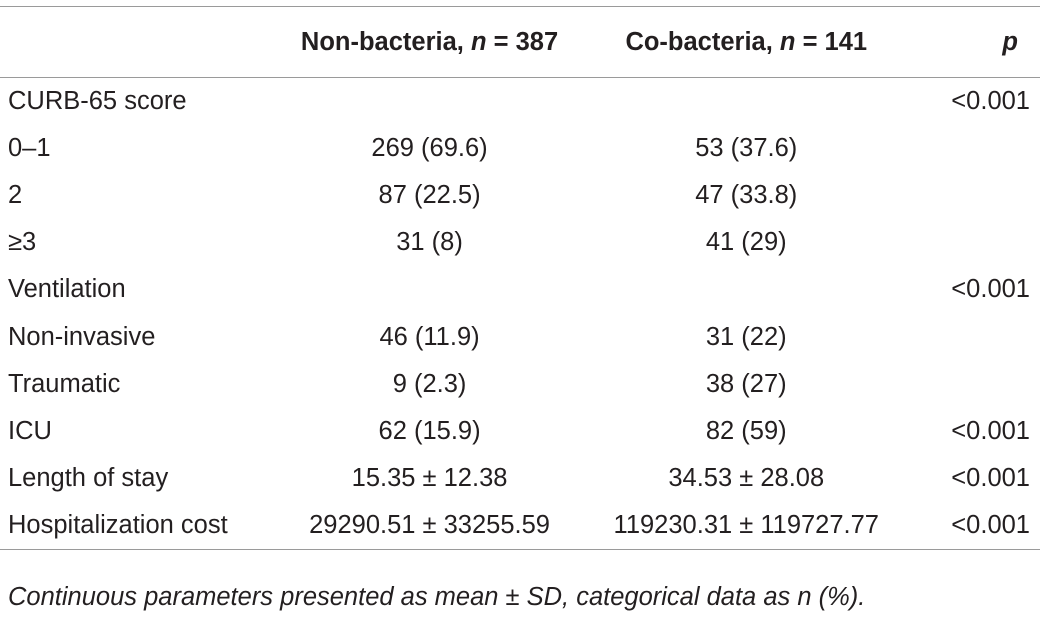  I want to click on row-label: ≥3, so click(22, 242).